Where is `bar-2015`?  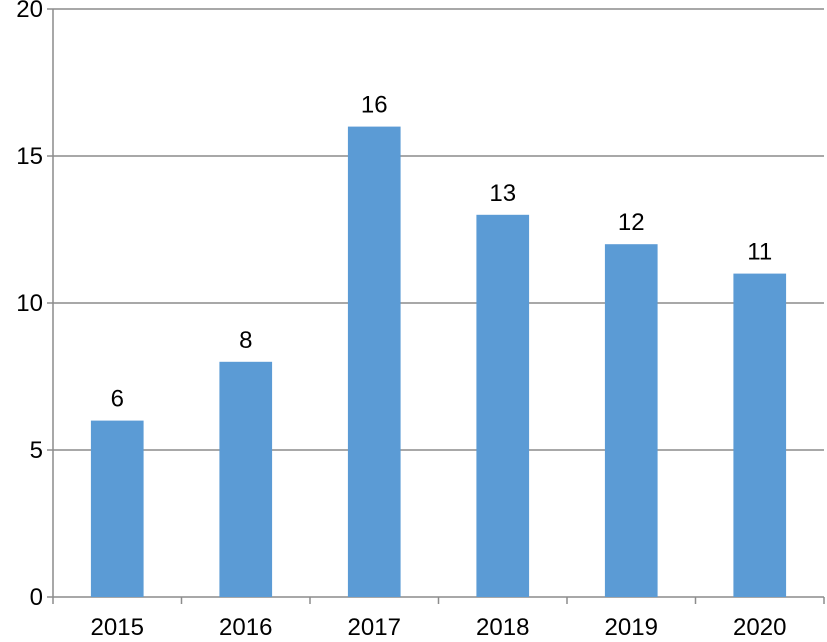
bar-2015 is located at coordinates (117, 508).